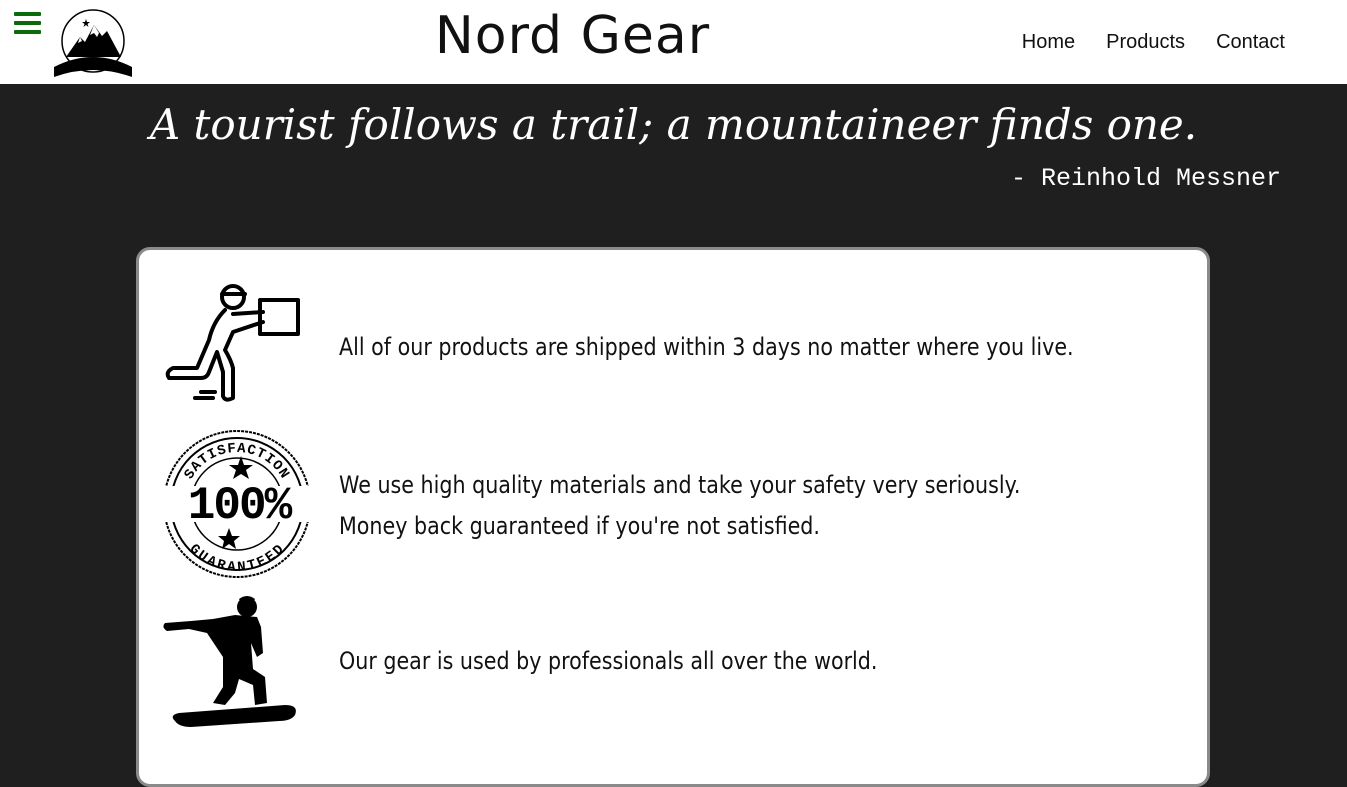 The image size is (1347, 787). What do you see at coordinates (27, 23) in the screenshot?
I see `hamburger-menu-icon` at bounding box center [27, 23].